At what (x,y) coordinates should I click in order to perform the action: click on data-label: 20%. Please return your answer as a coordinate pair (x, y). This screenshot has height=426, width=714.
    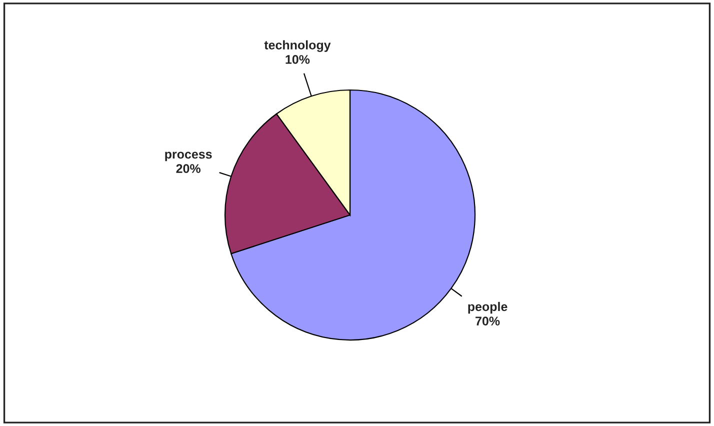
    Looking at the image, I should click on (188, 169).